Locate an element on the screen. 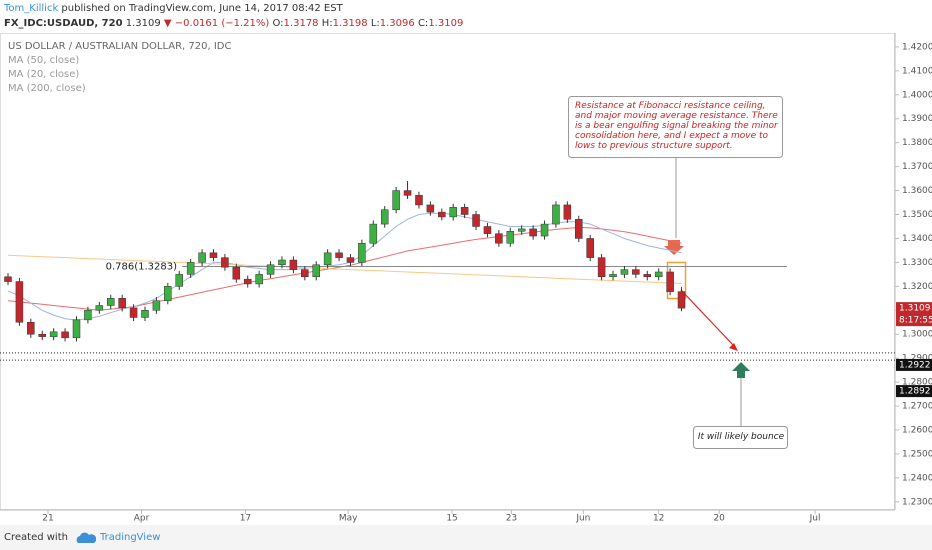 Image resolution: width=932 pixels, height=550 pixels. last-price-label: 1.3109 is located at coordinates (915, 309).